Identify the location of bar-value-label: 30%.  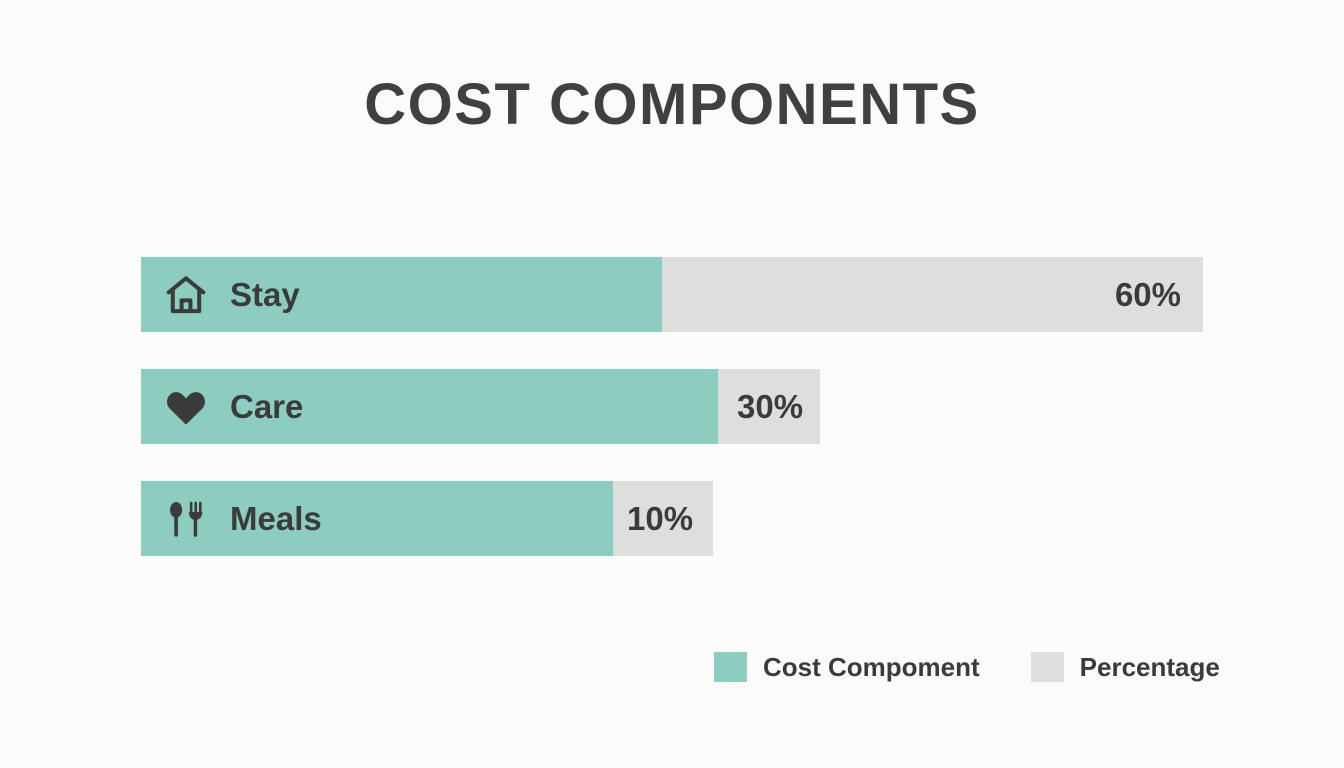
(770, 406).